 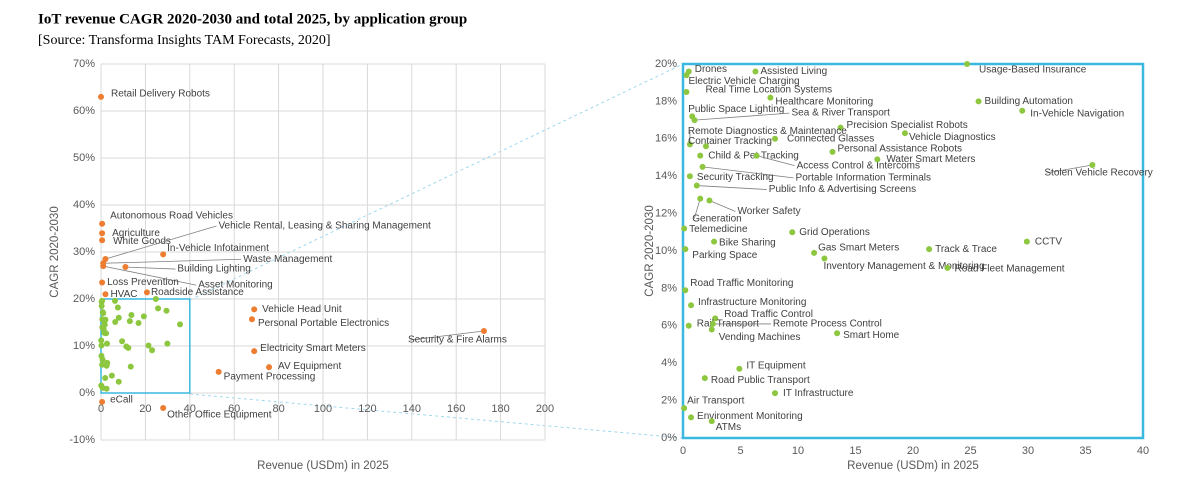 I want to click on point-label: Electricity Smart Meters, so click(x=313, y=348).